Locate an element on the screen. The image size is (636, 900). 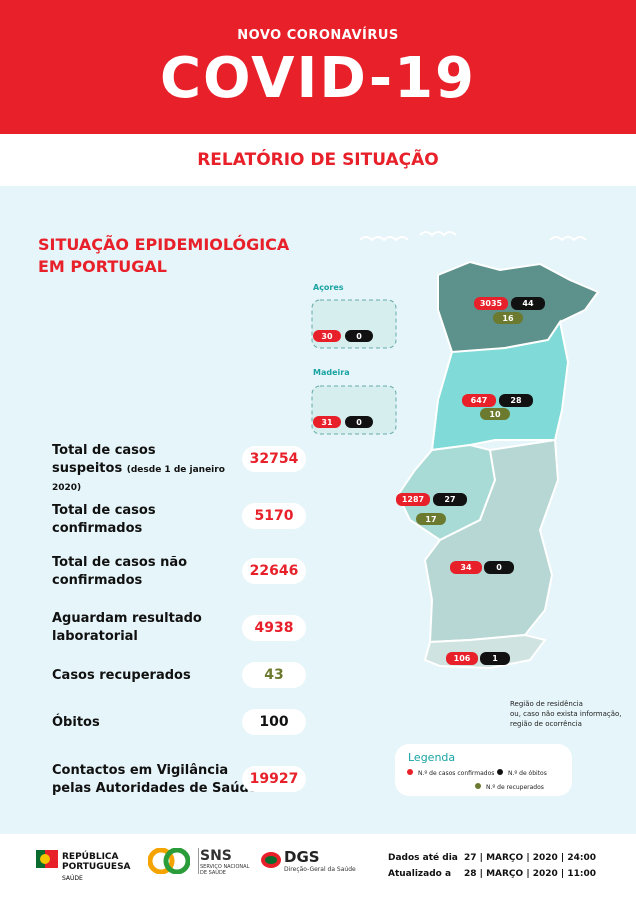
anniversary-logo is located at coordinates (169, 861).